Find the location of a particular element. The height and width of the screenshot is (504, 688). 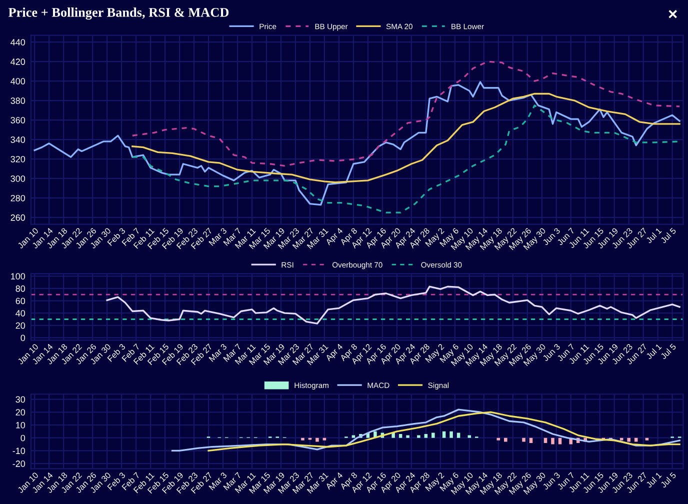

y-tick-label: 340 is located at coordinates (18, 139).